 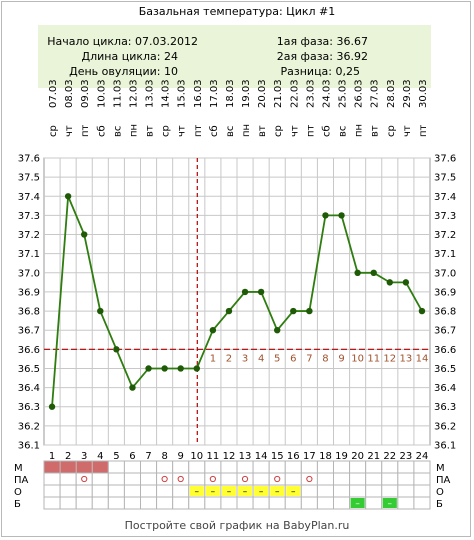 What do you see at coordinates (133, 130) in the screenshot?
I see `weekday-label: пн` at bounding box center [133, 130].